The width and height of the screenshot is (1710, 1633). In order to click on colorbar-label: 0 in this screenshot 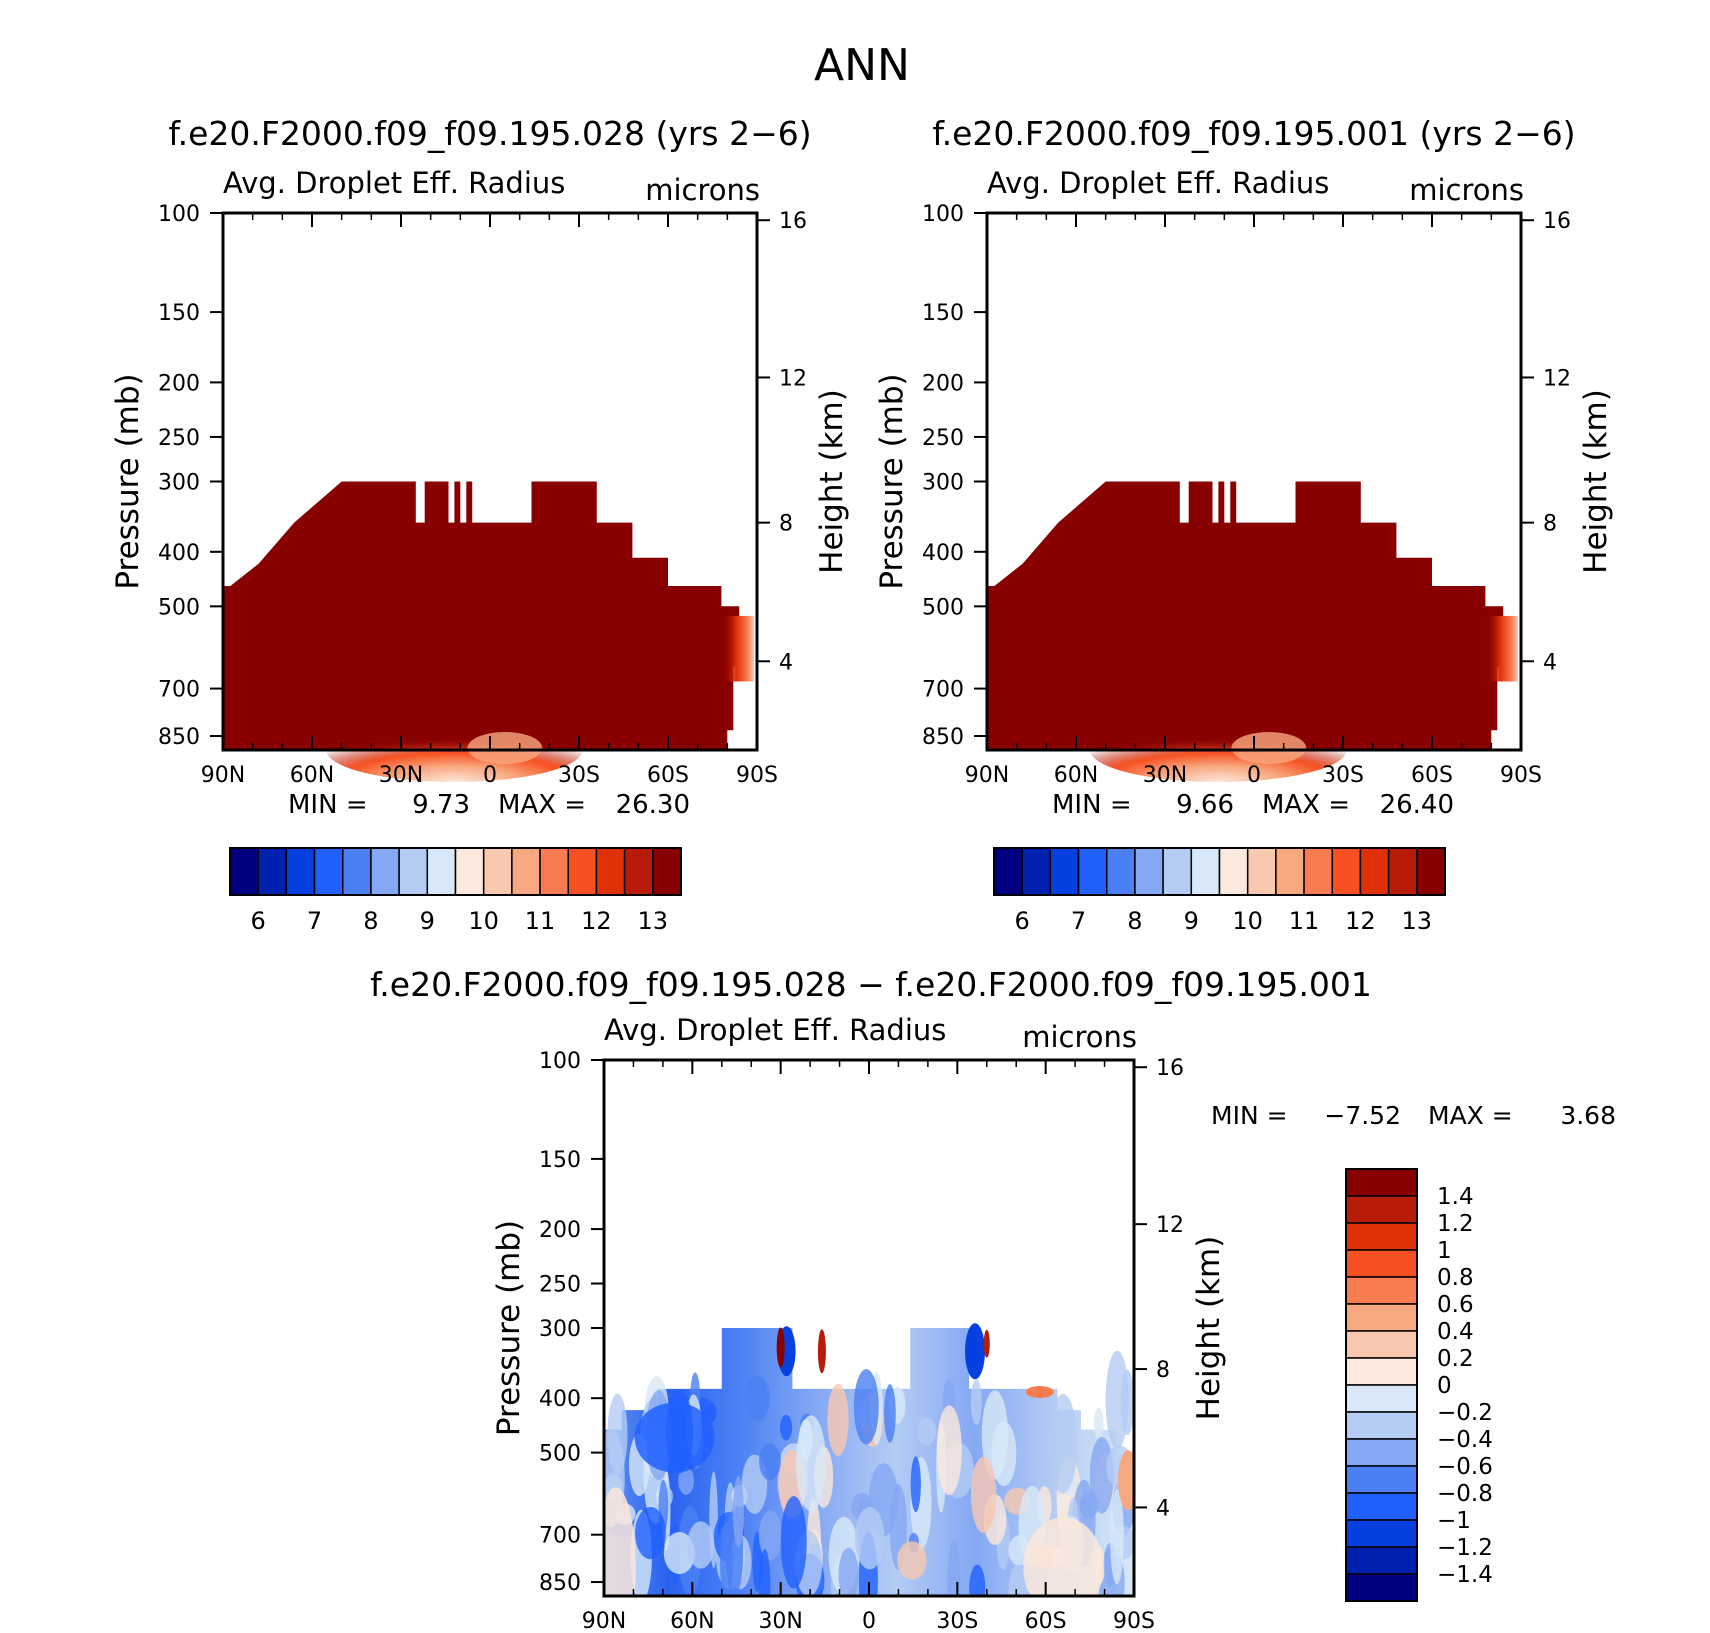, I will do `click(1444, 1386)`.